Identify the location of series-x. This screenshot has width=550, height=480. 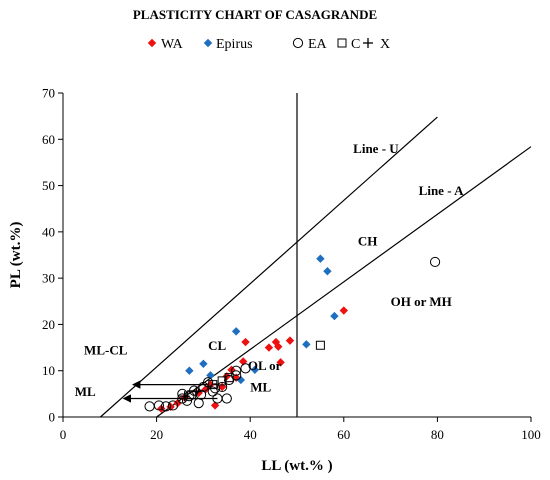
(190, 394).